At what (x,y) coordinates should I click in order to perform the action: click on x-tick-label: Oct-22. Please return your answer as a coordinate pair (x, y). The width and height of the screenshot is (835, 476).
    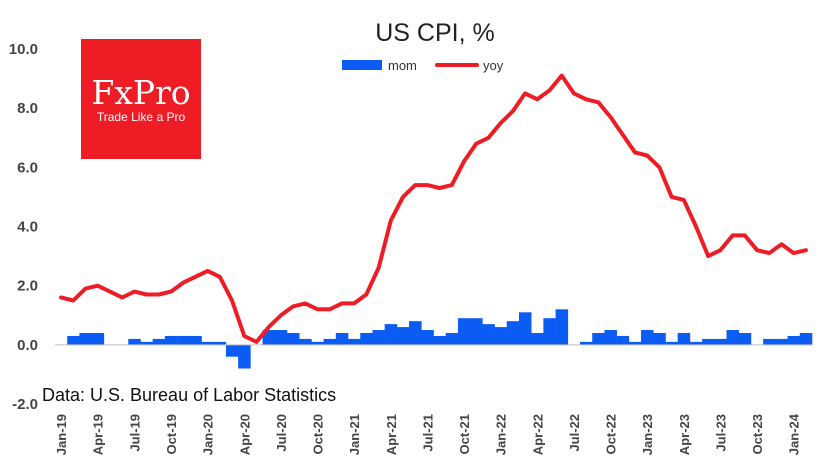
    Looking at the image, I should click on (611, 434).